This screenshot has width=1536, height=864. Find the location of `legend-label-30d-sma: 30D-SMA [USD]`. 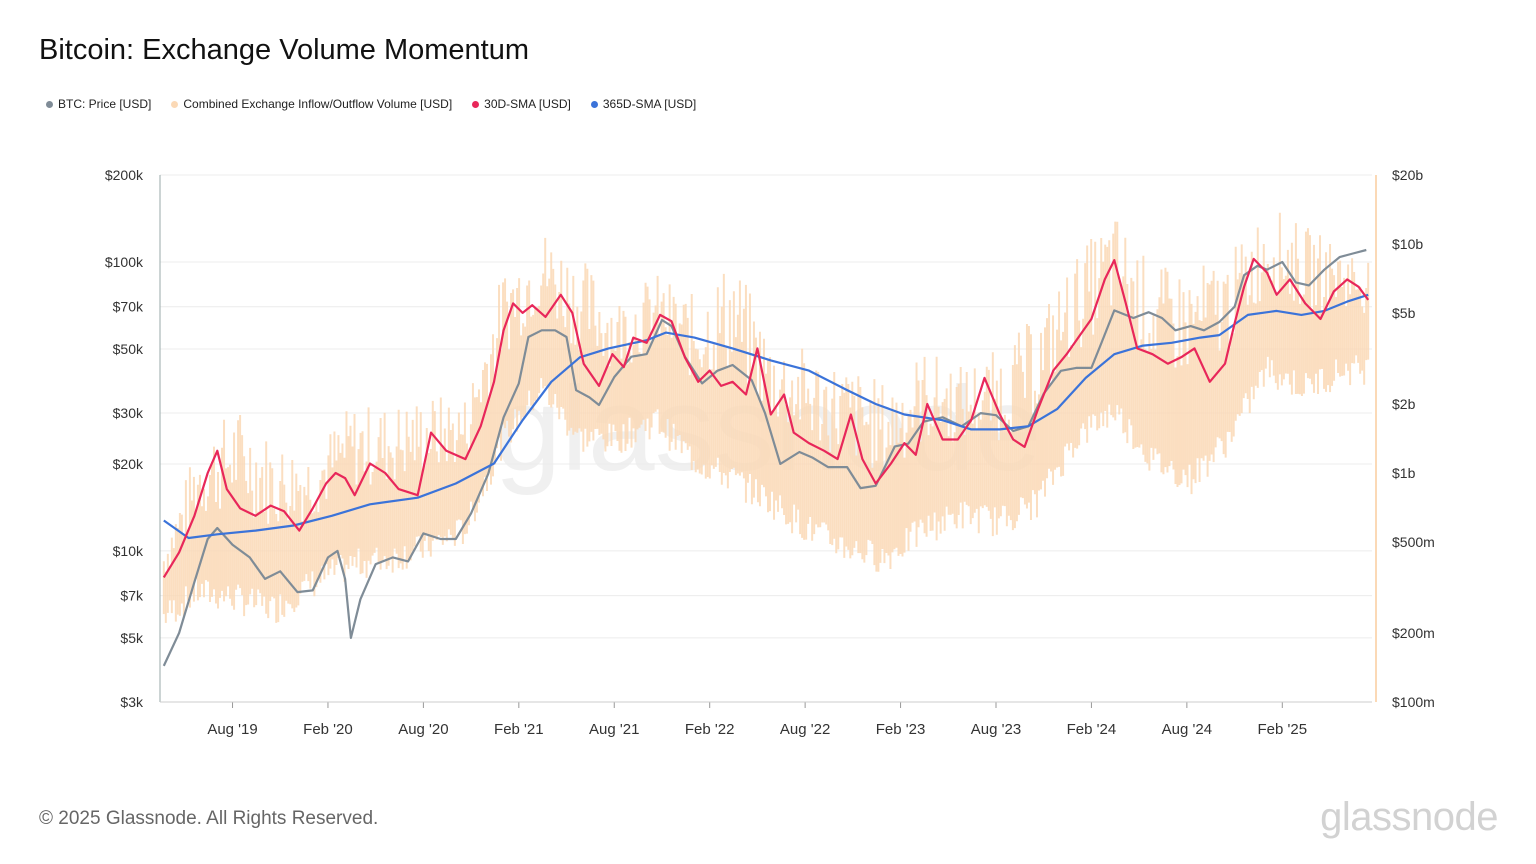

legend-label-30d-sma: 30D-SMA [USD] is located at coordinates (527, 104).